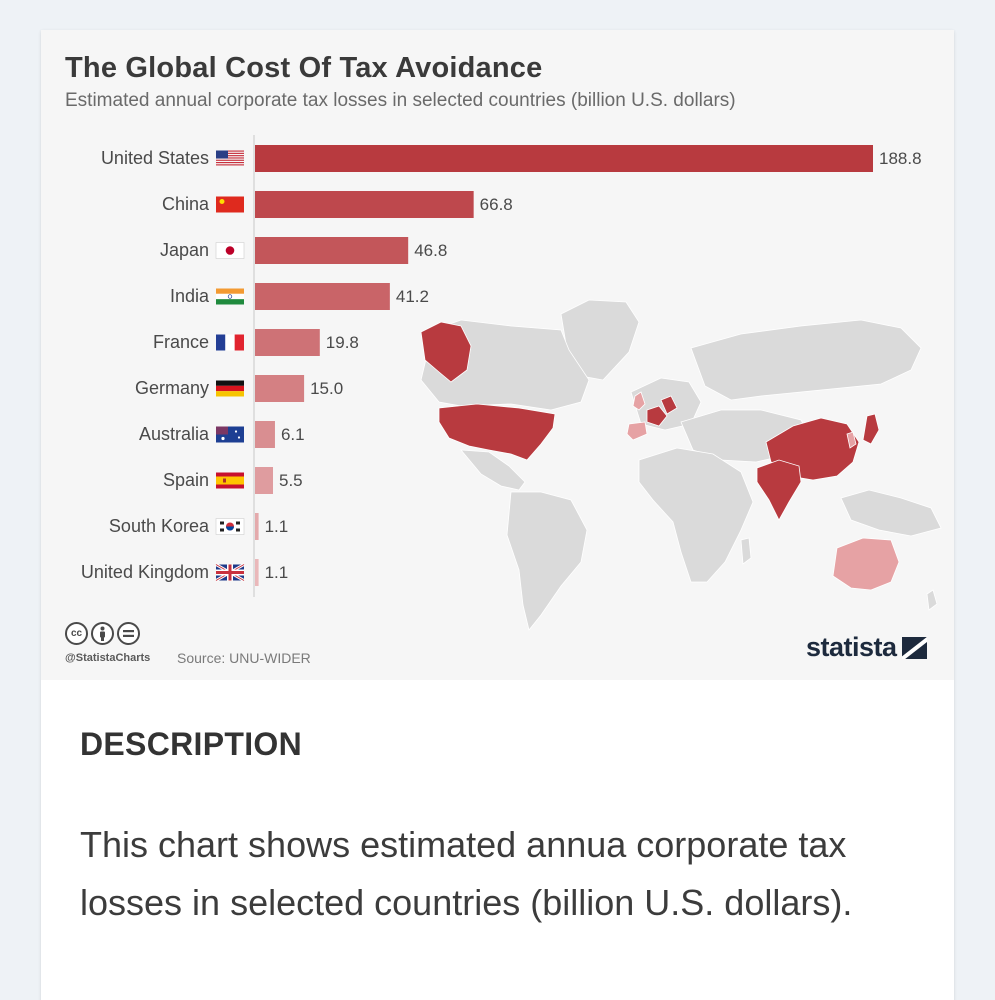  What do you see at coordinates (230, 480) in the screenshot?
I see `spain-flag-icon` at bounding box center [230, 480].